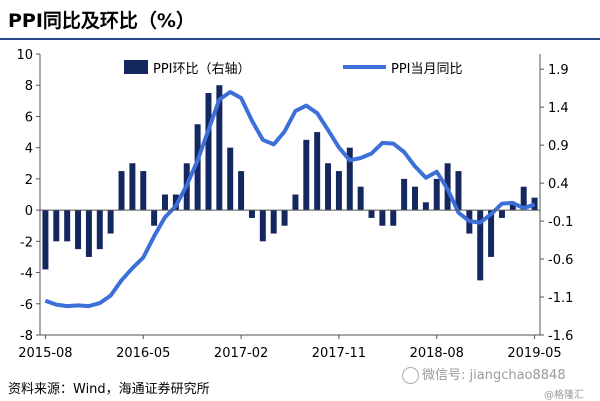 The image size is (600, 401). Describe the element at coordinates (29, 149) in the screenshot. I see `left-tick-label: 4` at that location.